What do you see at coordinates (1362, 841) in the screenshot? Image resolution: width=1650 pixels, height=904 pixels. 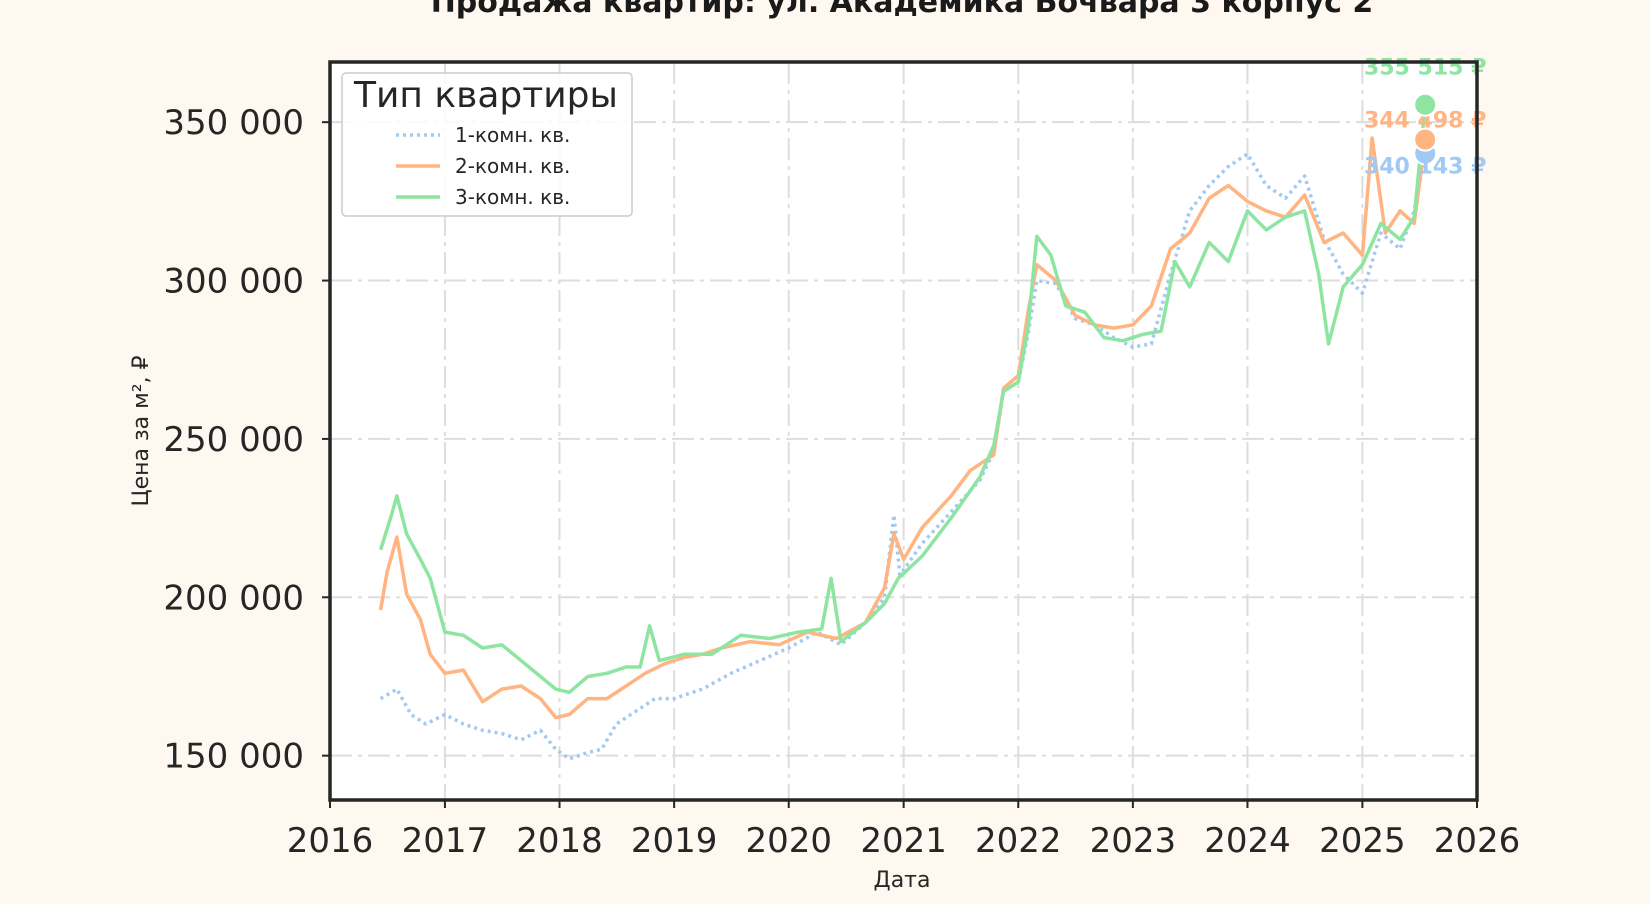 I see `x-tick-label: 2025` at bounding box center [1362, 841].